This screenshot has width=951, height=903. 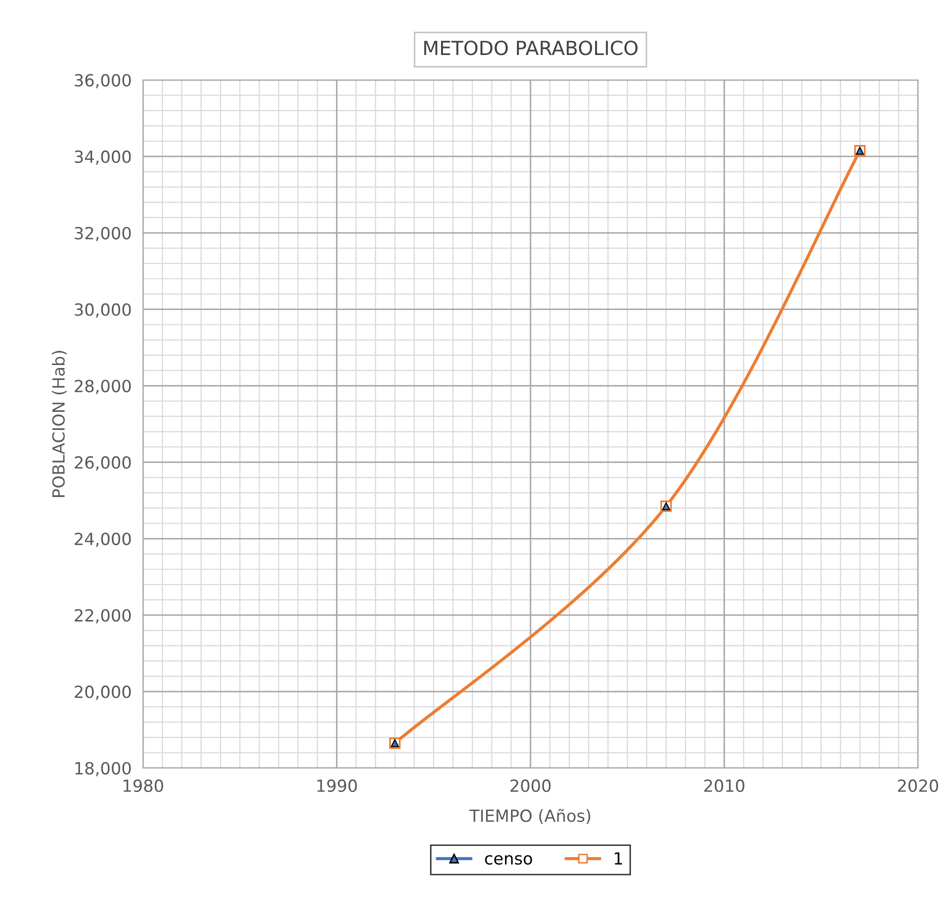 I want to click on x-tick-label: 1980, so click(x=144, y=785).